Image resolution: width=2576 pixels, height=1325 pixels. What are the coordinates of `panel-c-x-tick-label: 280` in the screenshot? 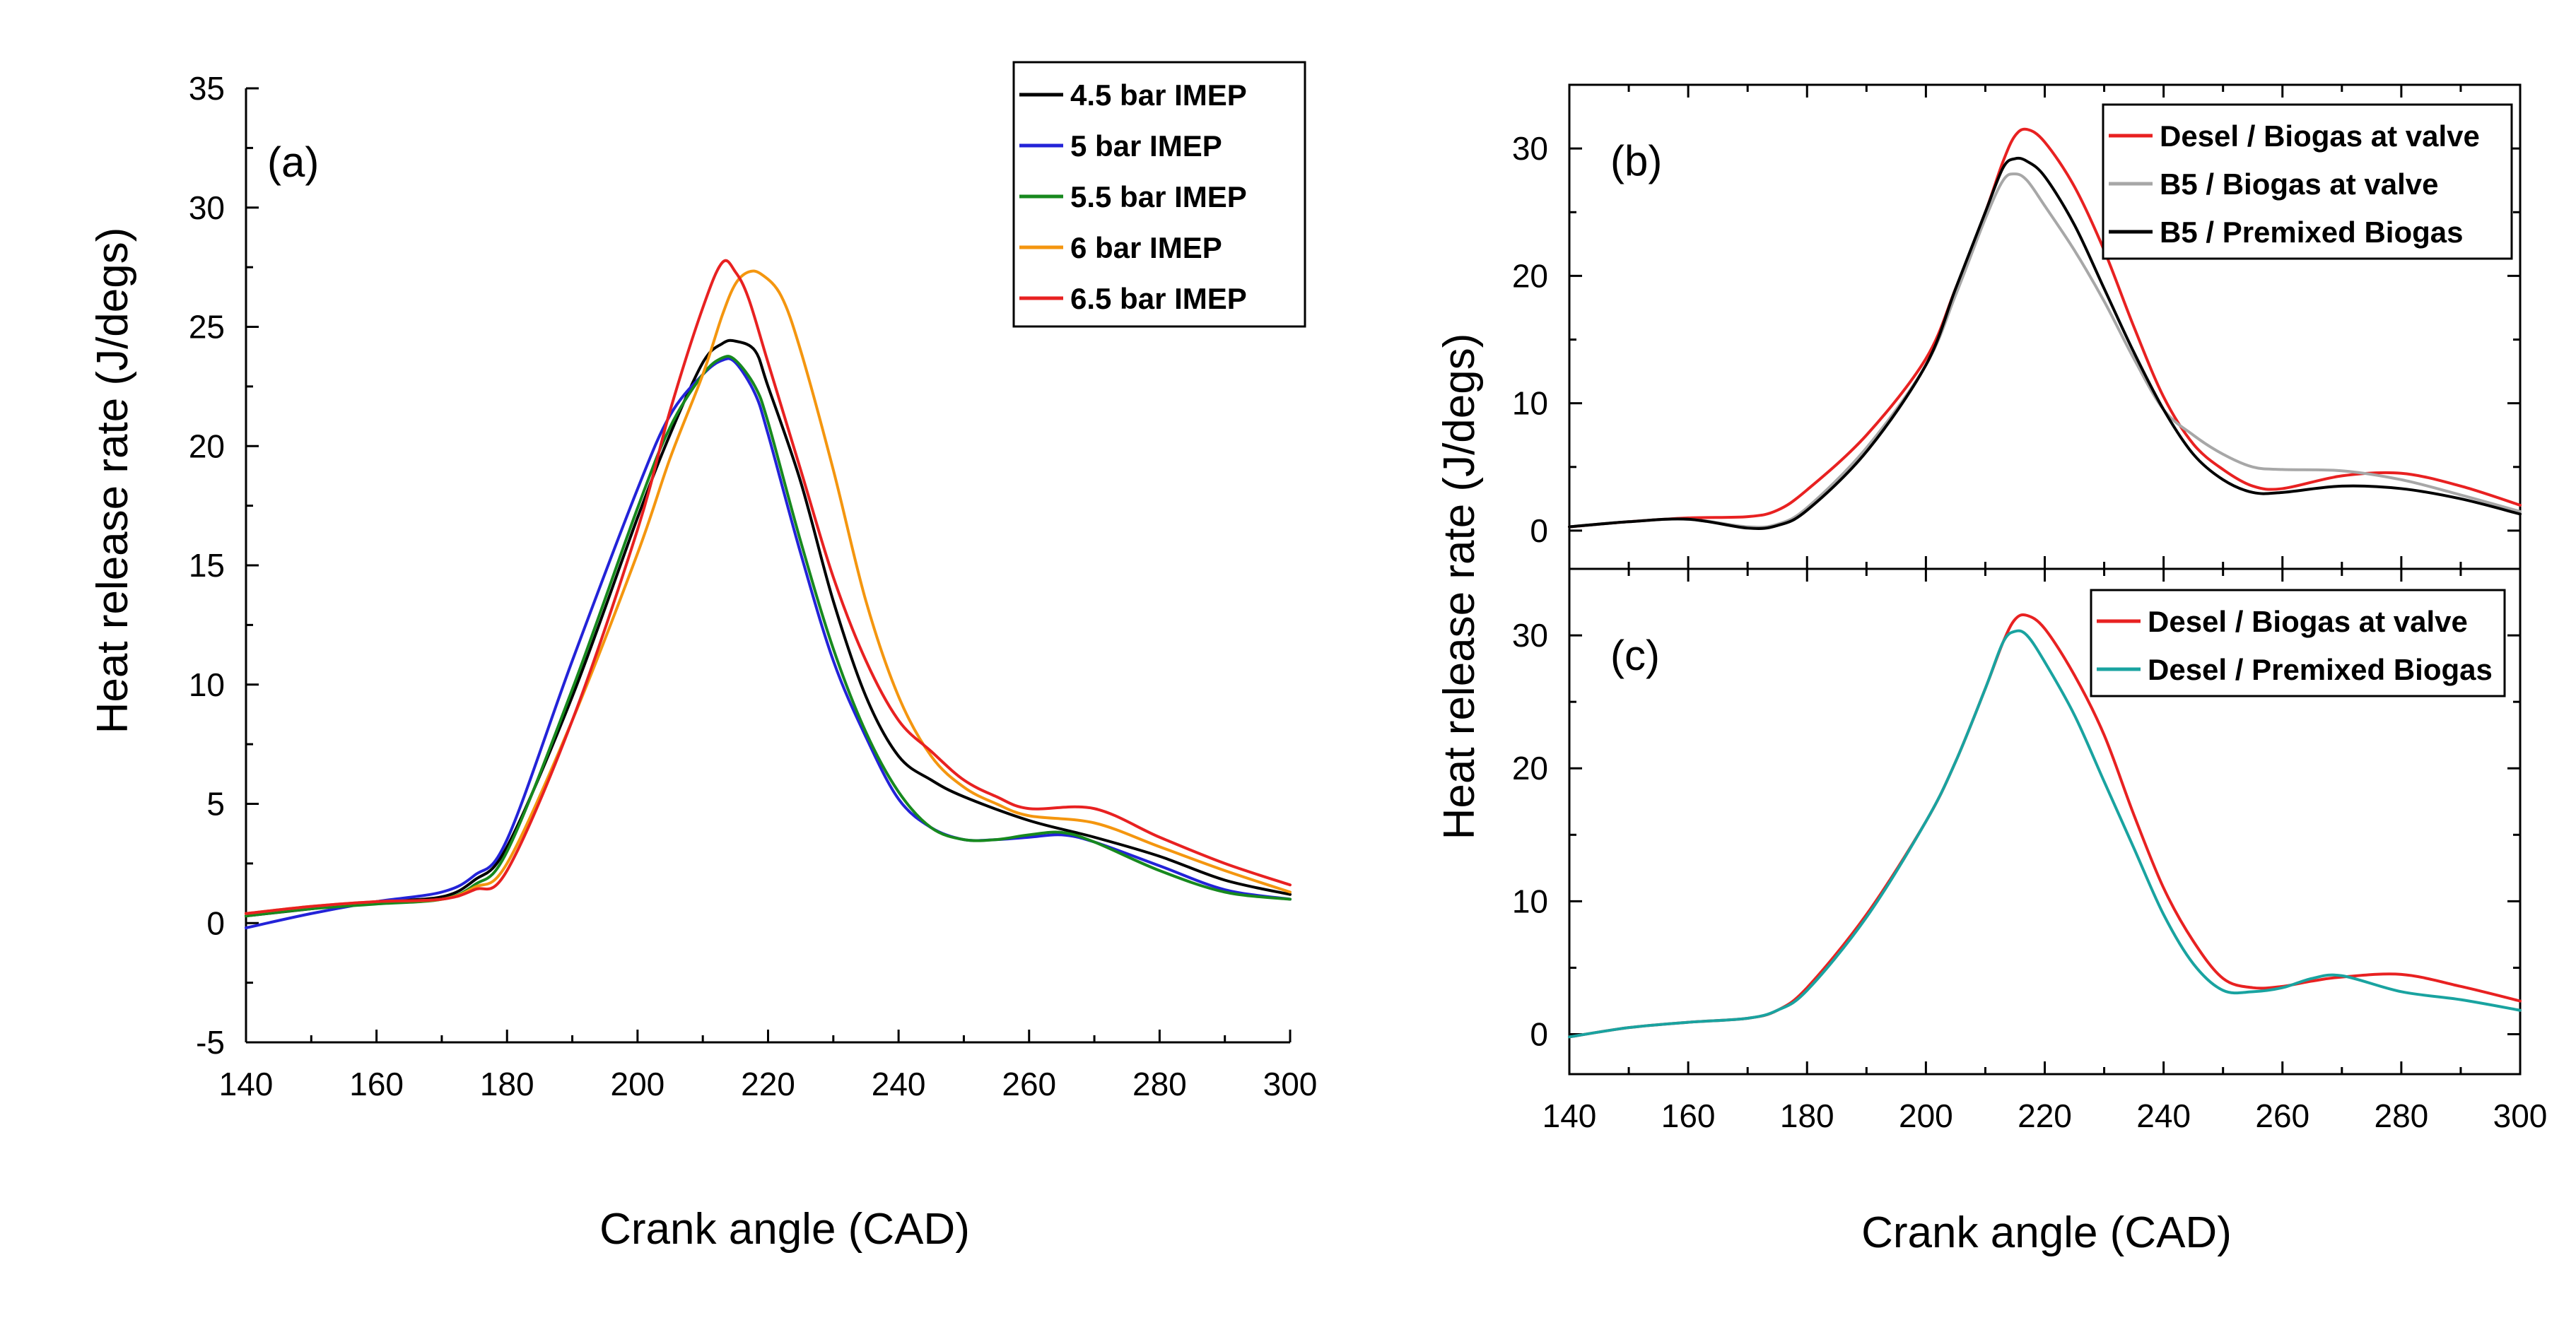 It's located at (2402, 1115).